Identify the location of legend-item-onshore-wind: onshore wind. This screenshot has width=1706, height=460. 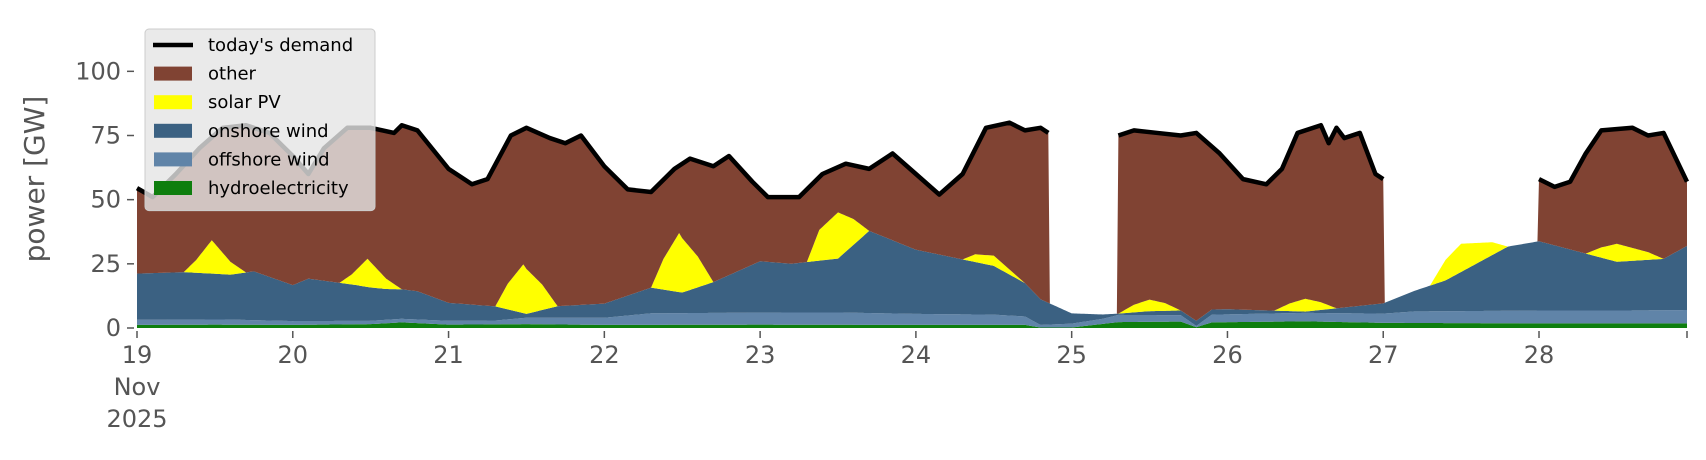
(241, 131).